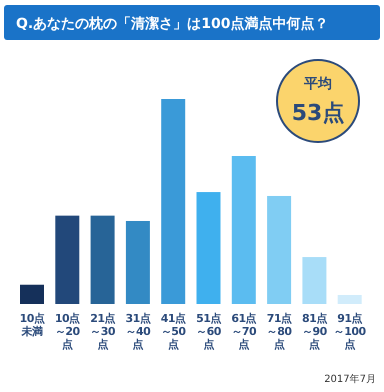 This screenshot has height=392, width=384. I want to click on average-badge: 平均 53点, so click(318, 101).